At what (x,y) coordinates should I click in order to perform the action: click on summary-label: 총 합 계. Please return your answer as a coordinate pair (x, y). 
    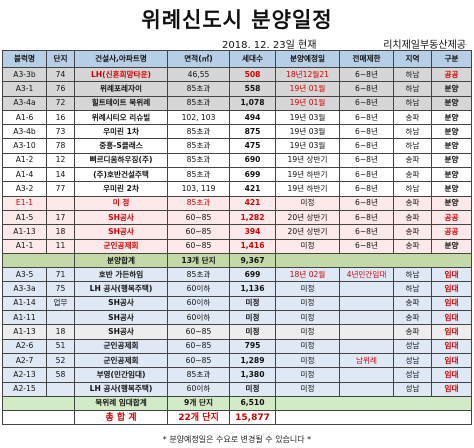
    Looking at the image, I should click on (121, 418).